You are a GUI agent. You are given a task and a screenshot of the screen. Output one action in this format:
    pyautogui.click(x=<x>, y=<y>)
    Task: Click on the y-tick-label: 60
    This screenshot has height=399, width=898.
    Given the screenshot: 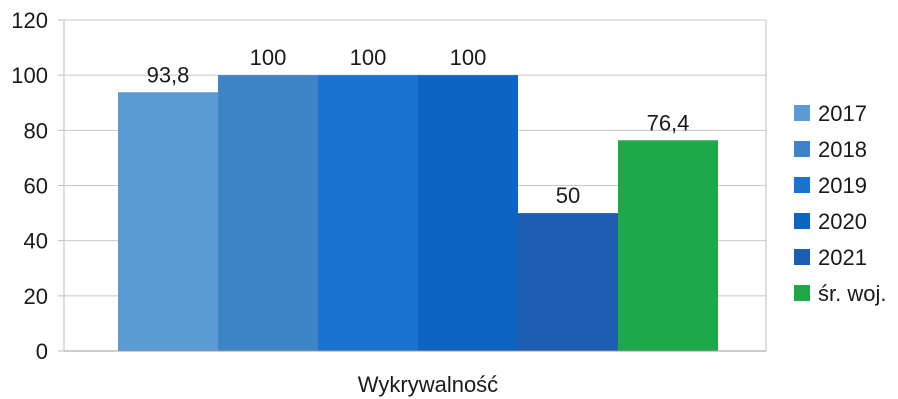 What is the action you would take?
    pyautogui.click(x=36, y=186)
    